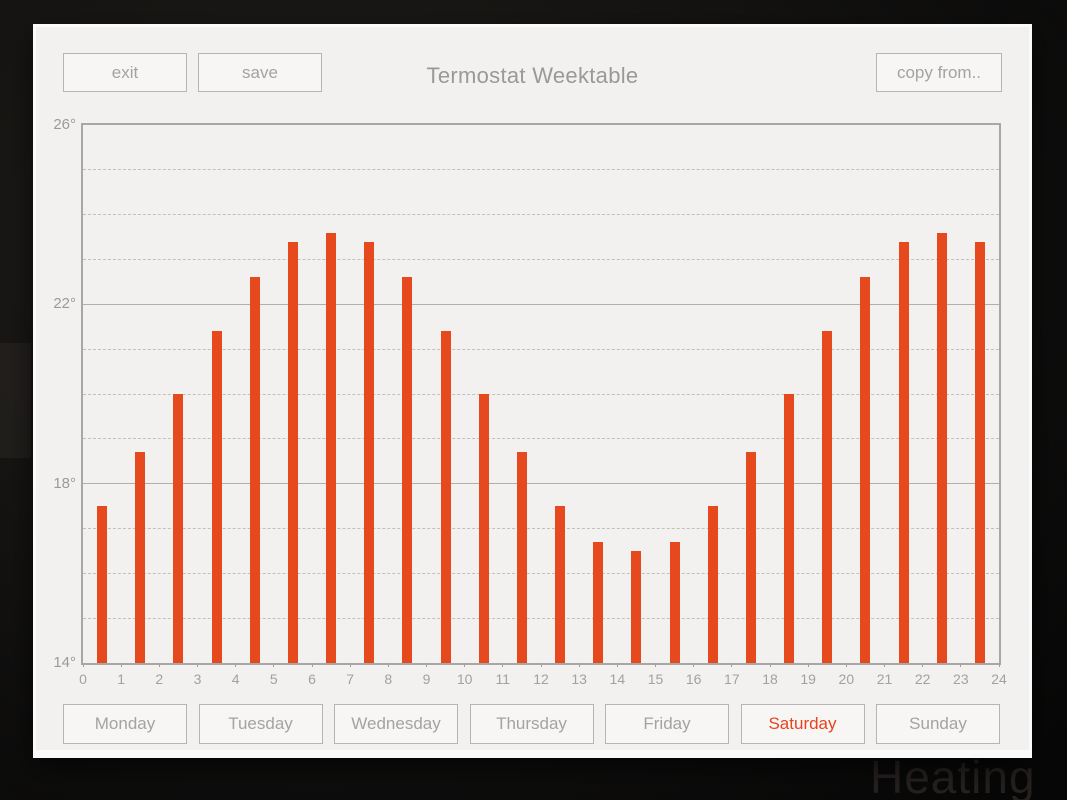 The image size is (1067, 800). What do you see at coordinates (426, 679) in the screenshot?
I see `x-axis-label-9: 9` at bounding box center [426, 679].